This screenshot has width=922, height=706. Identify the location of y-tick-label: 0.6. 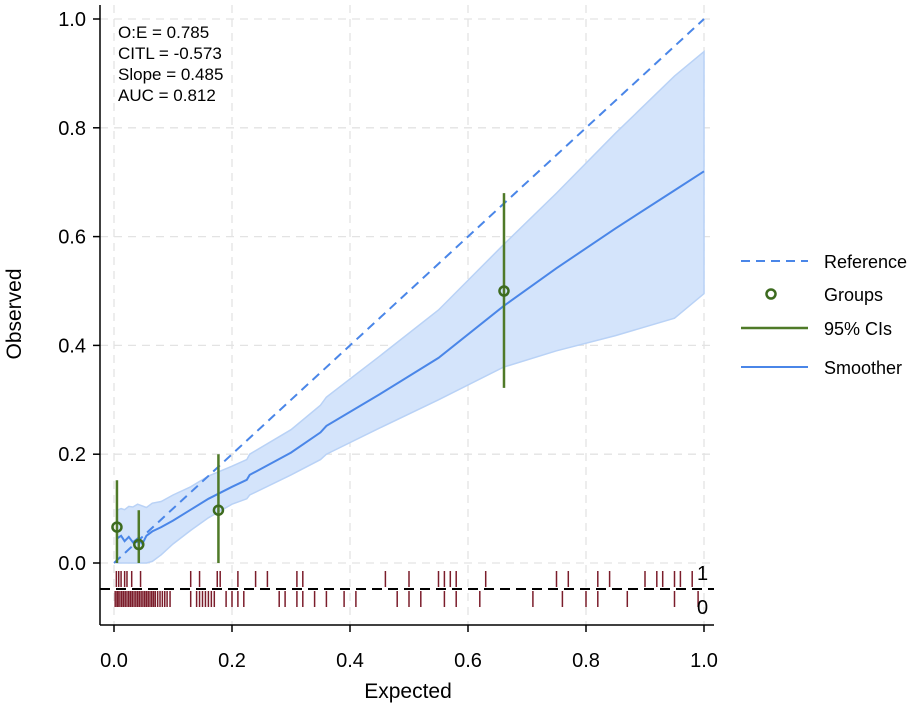
(72, 238).